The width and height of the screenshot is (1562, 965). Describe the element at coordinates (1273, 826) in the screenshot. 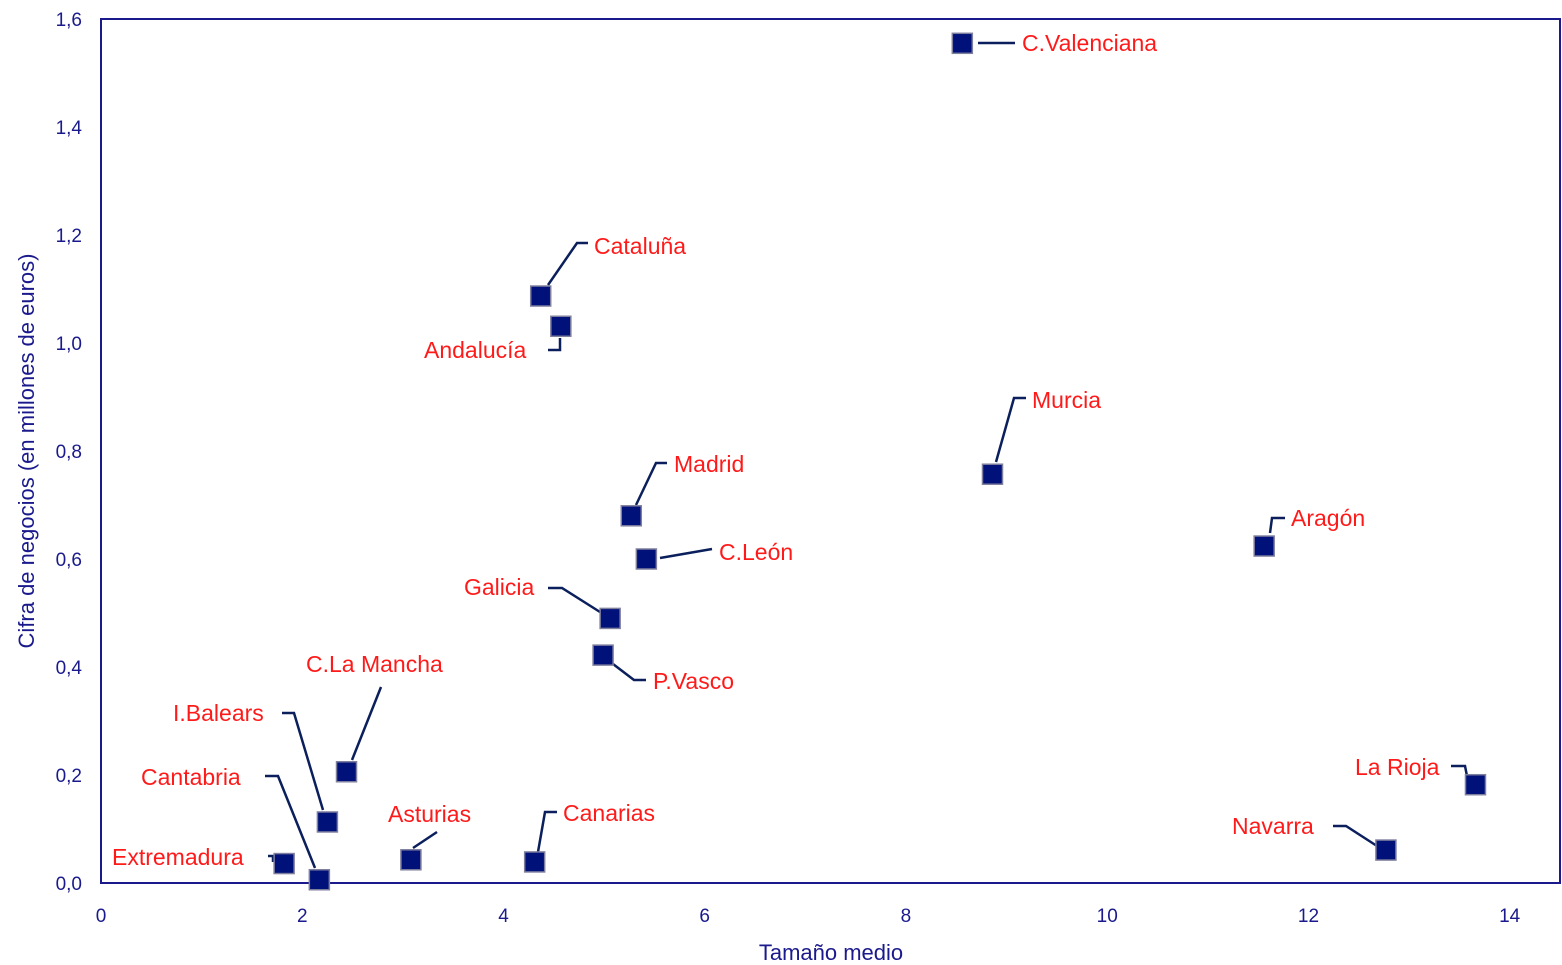

I see `point-label: Navarra` at that location.